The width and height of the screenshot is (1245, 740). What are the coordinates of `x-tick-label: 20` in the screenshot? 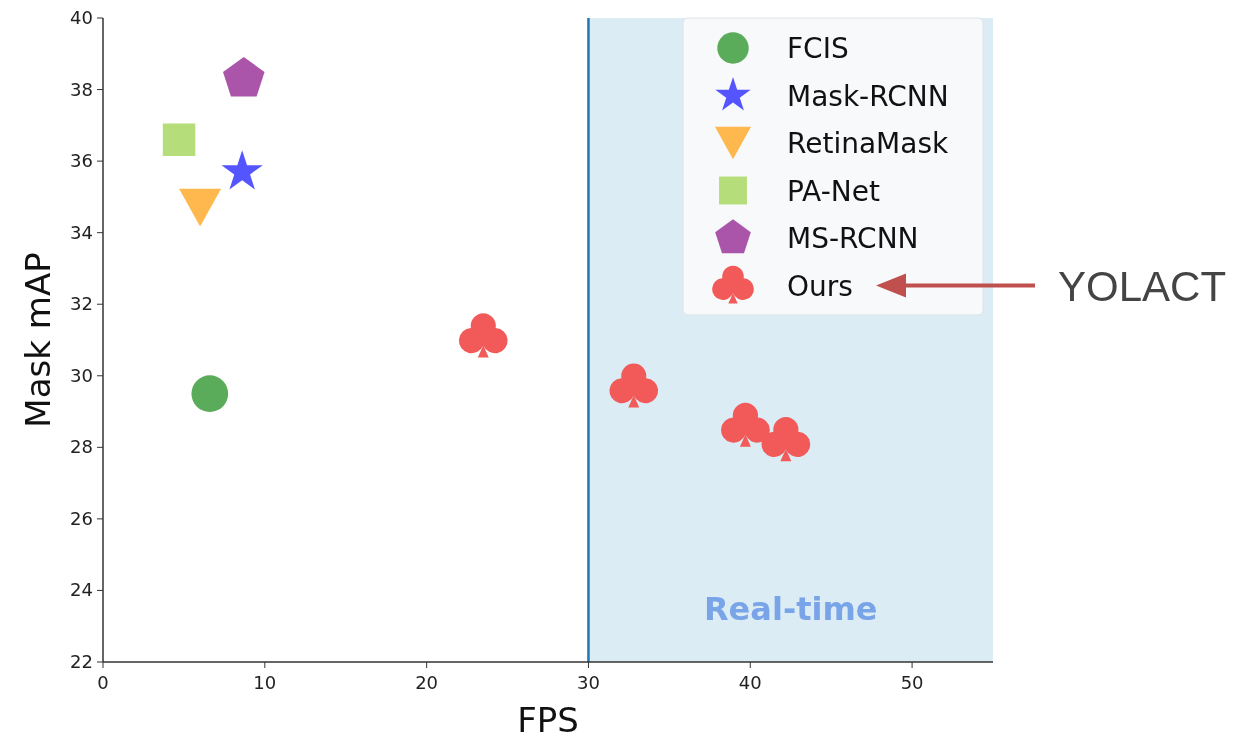 It's located at (427, 682).